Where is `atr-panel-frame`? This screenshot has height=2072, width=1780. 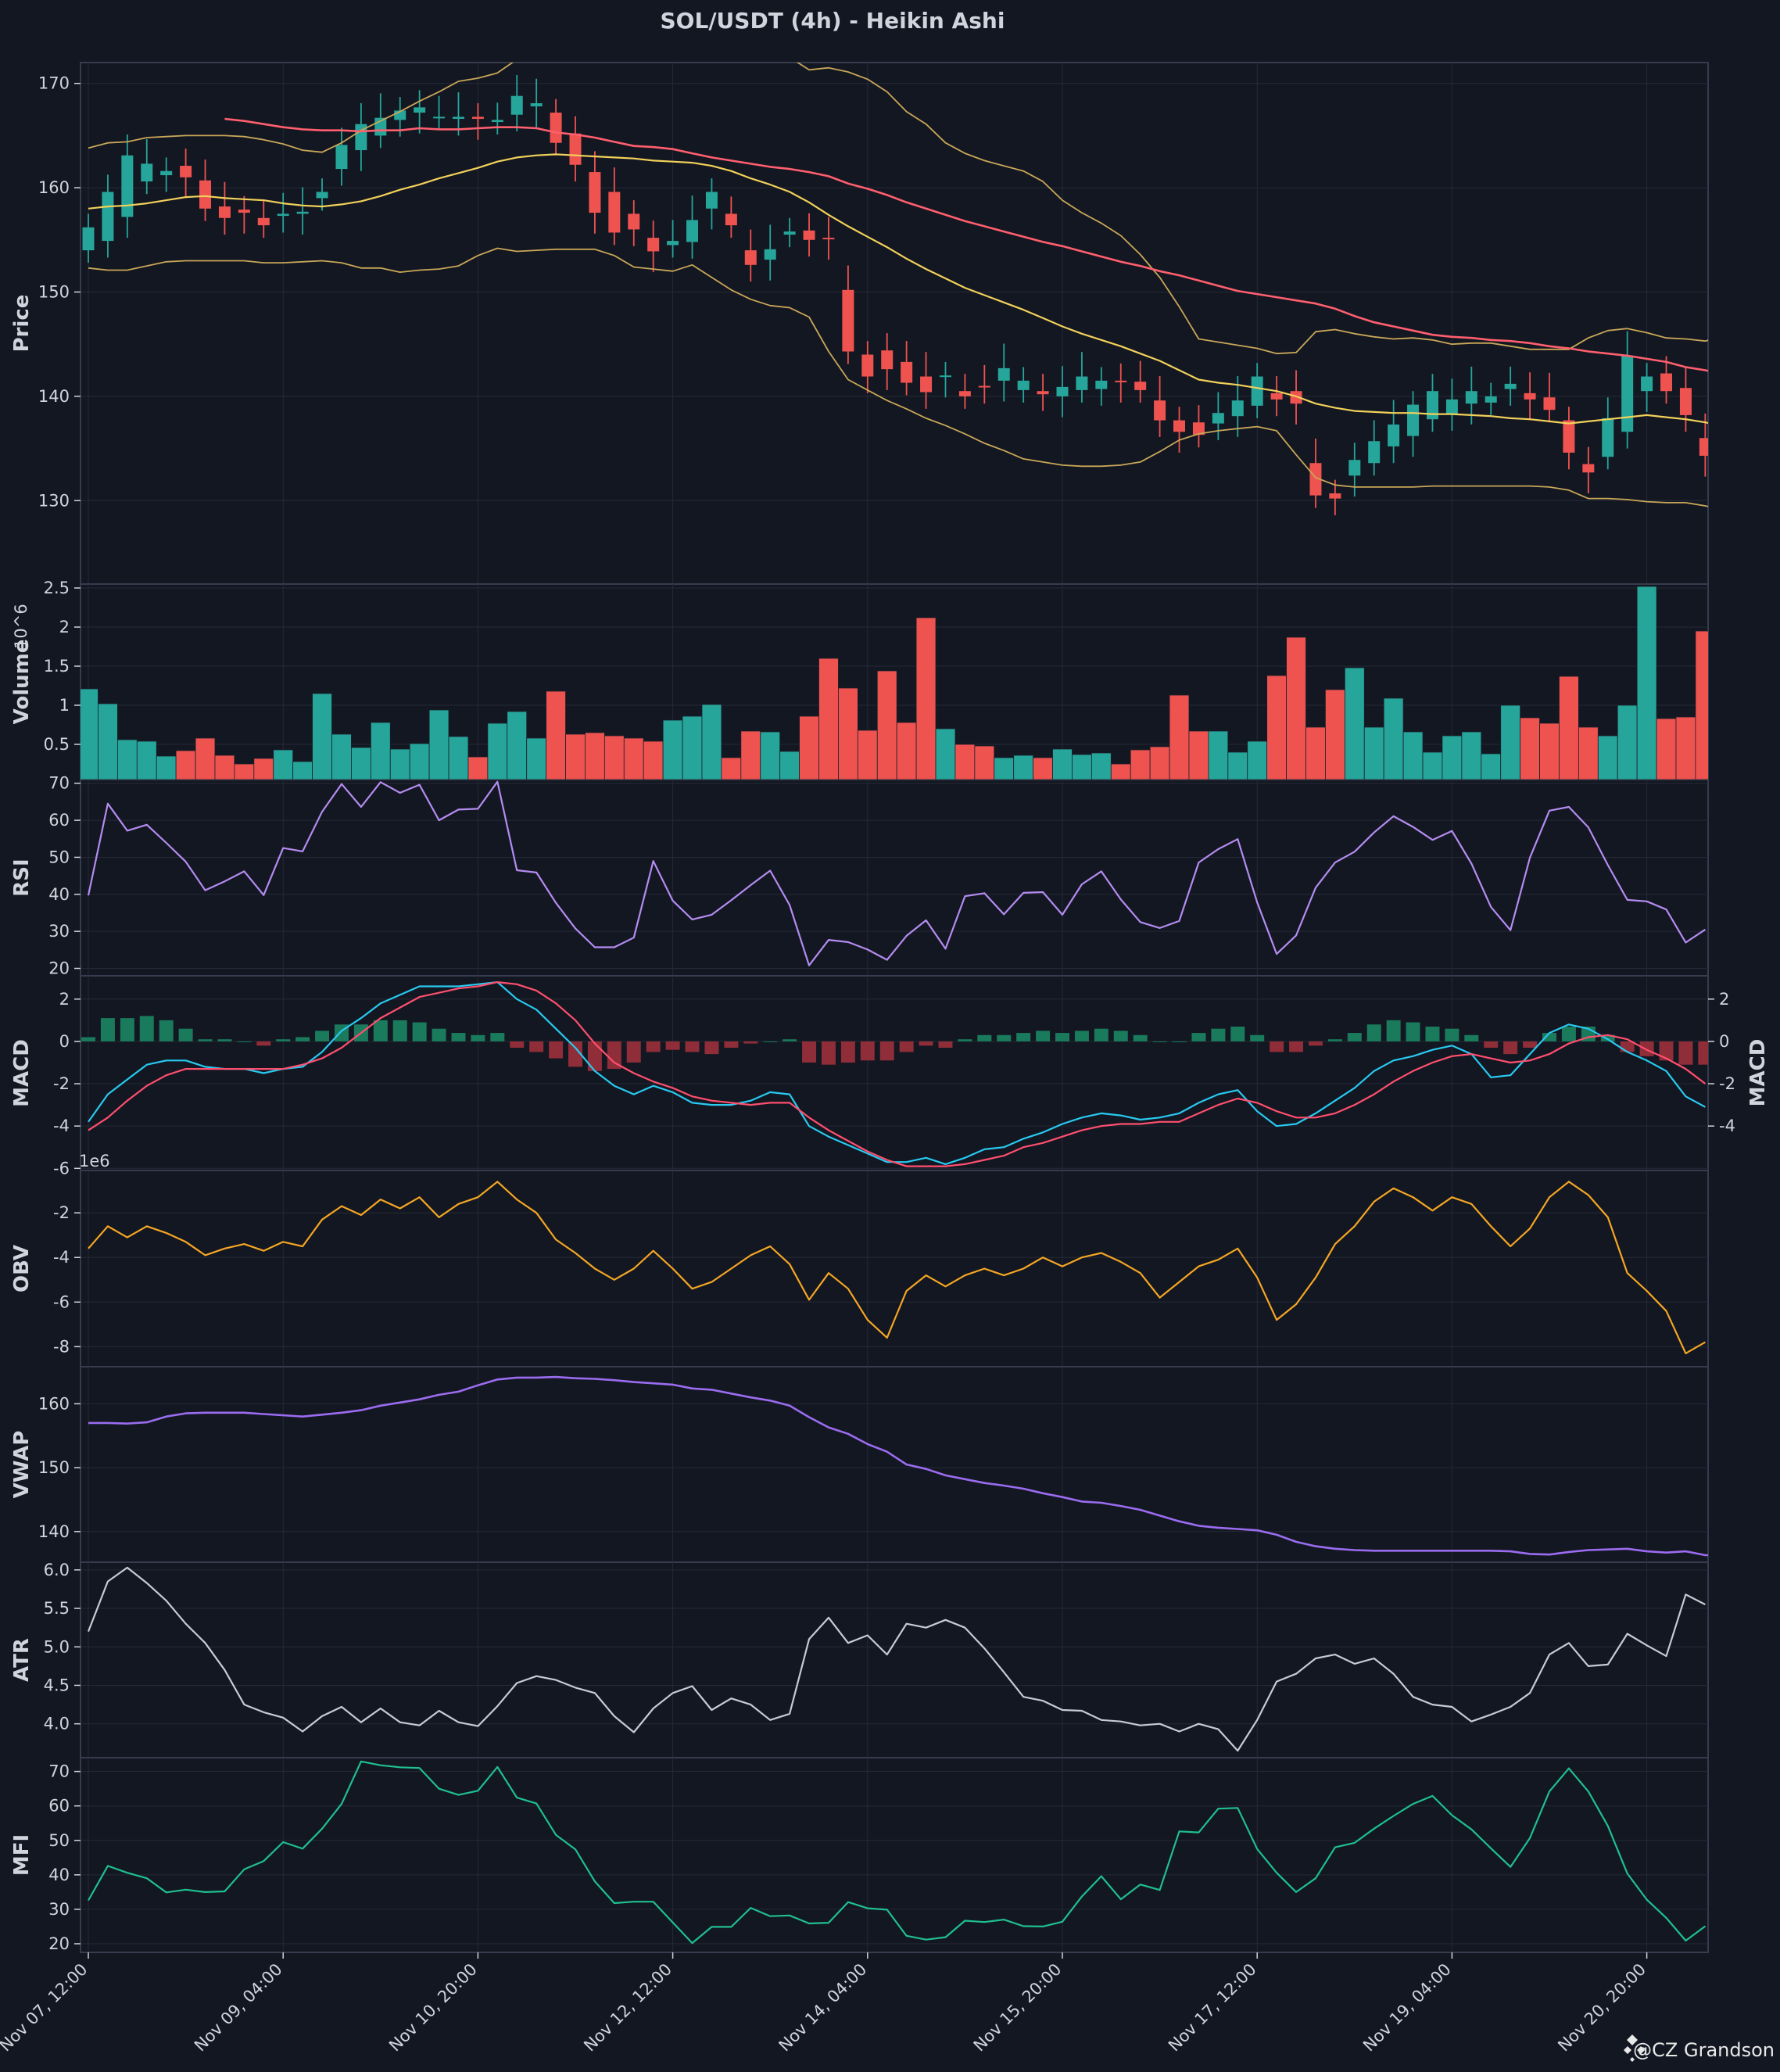 atr-panel-frame is located at coordinates (894, 1660).